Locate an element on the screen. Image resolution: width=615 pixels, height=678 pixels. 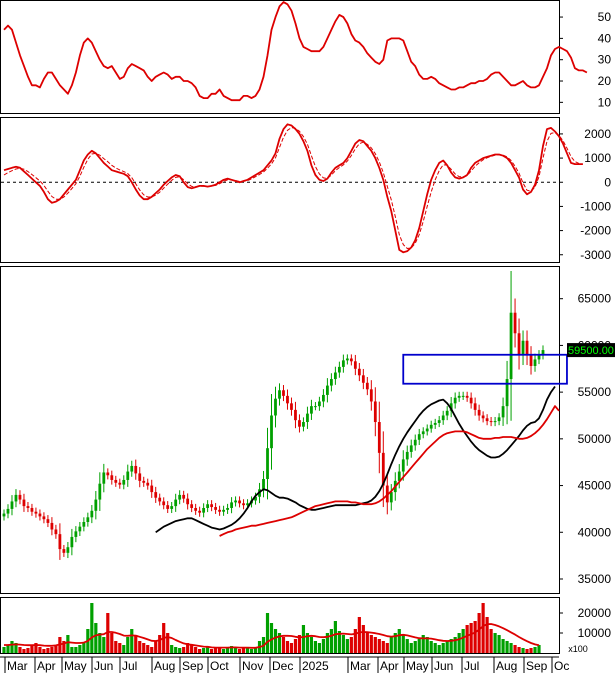
volume-unit-label: x100 is located at coordinates (578, 649).